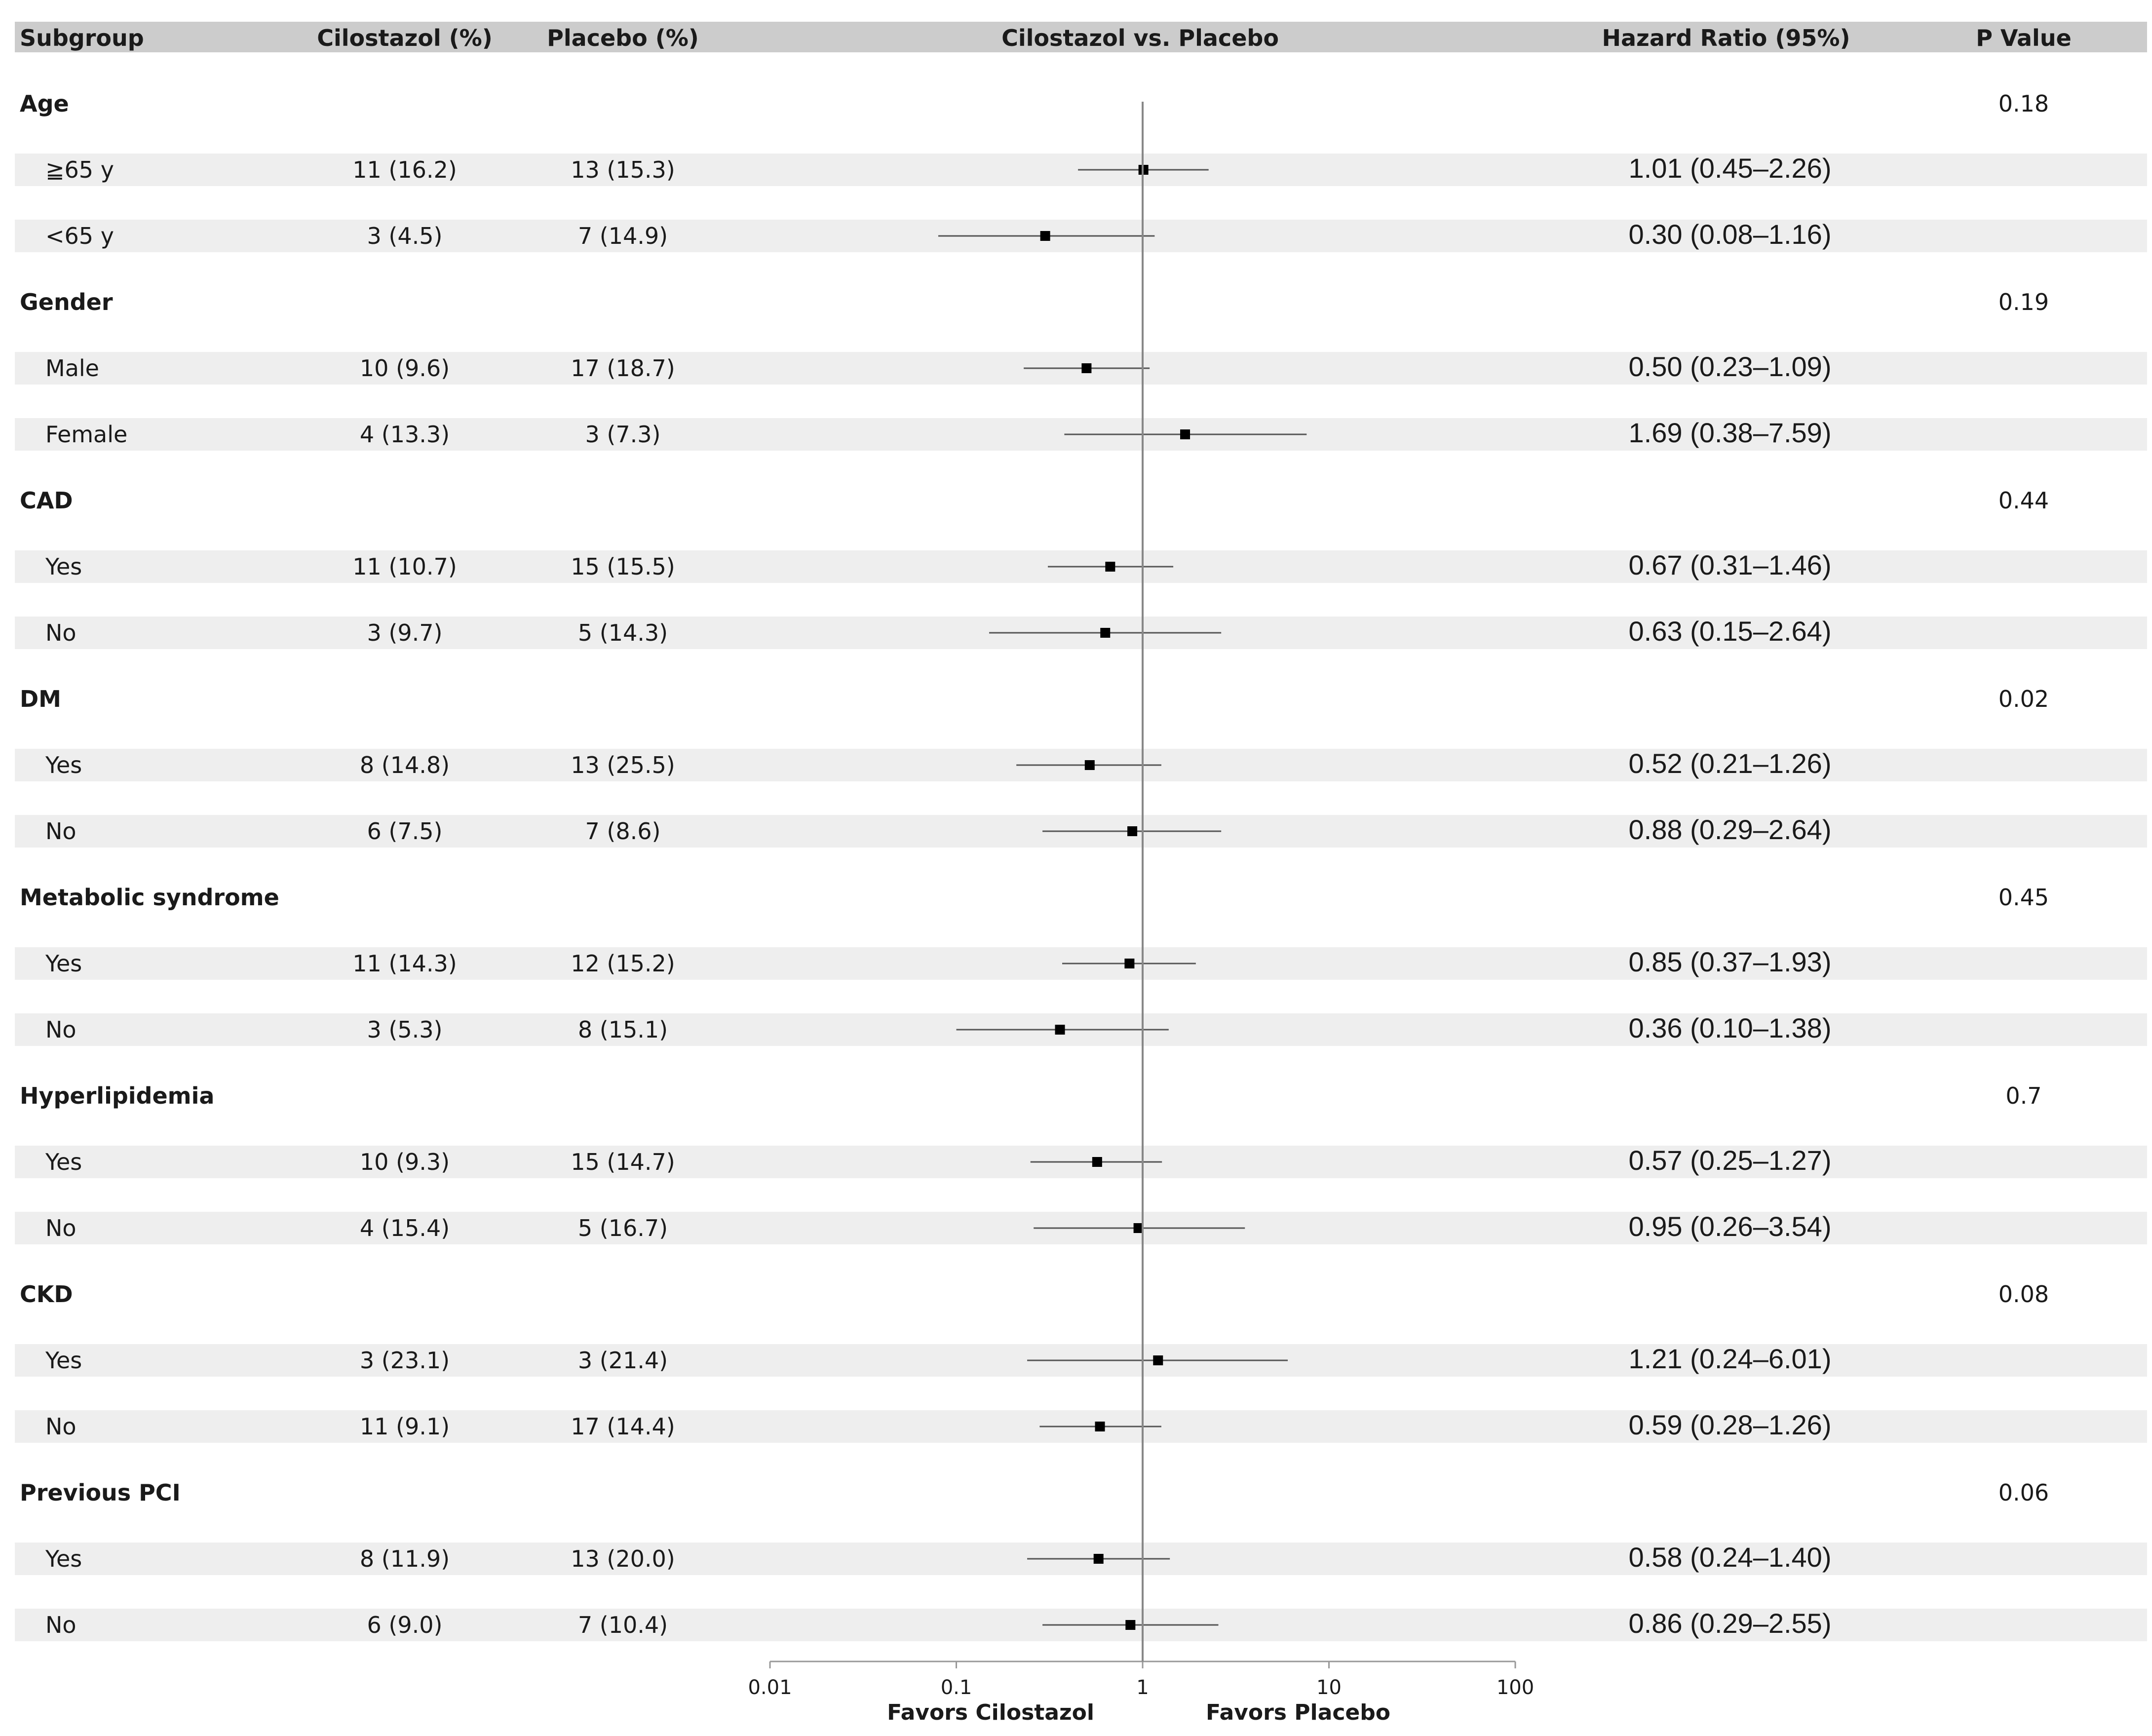 The width and height of the screenshot is (2152, 1736). What do you see at coordinates (1731, 830) in the screenshot?
I see `hazard-ratio-value: 0.88 (0.29–2.64)` at bounding box center [1731, 830].